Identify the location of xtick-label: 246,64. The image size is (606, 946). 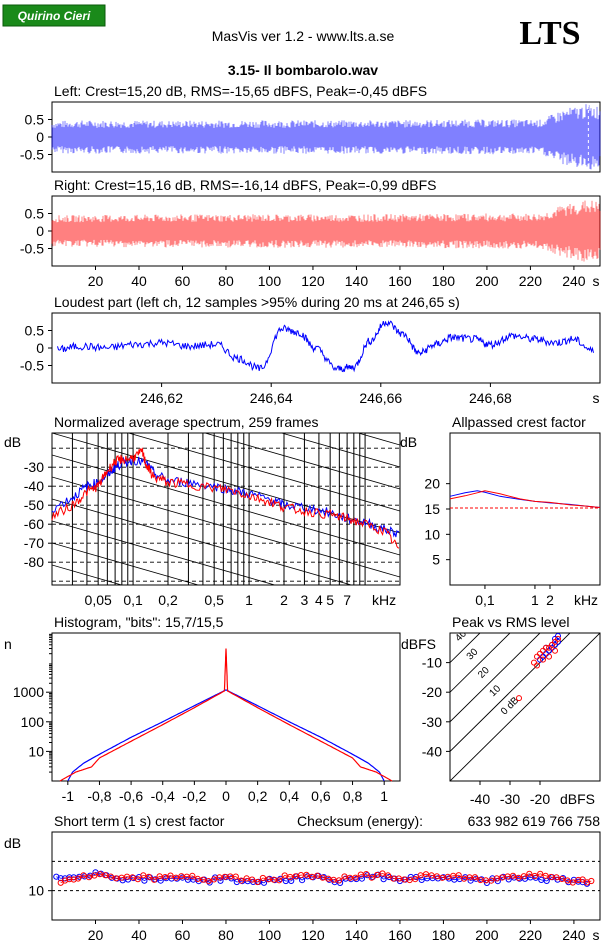
(271, 398).